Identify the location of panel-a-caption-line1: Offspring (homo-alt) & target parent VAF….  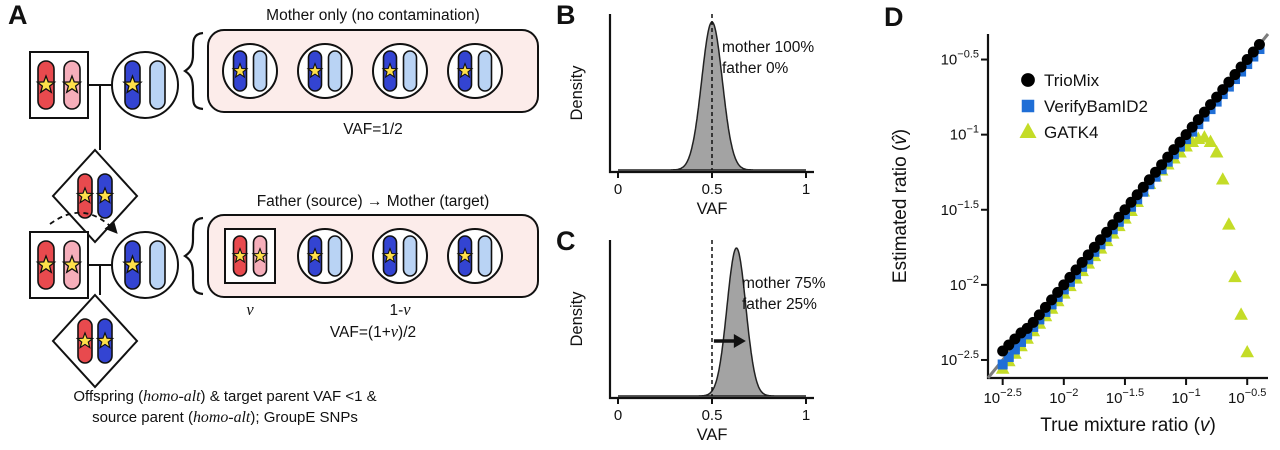
(225, 396).